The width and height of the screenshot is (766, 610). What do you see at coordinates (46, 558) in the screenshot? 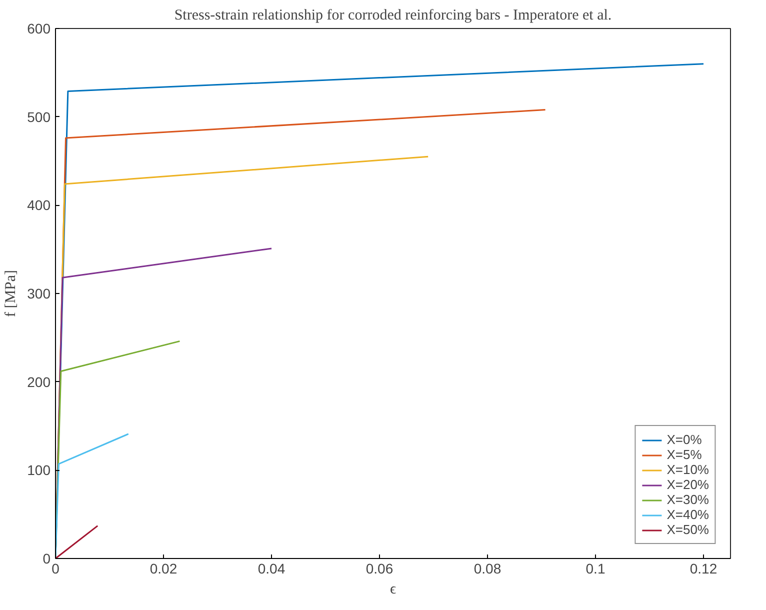
I see `y-tick-label: 0` at bounding box center [46, 558].